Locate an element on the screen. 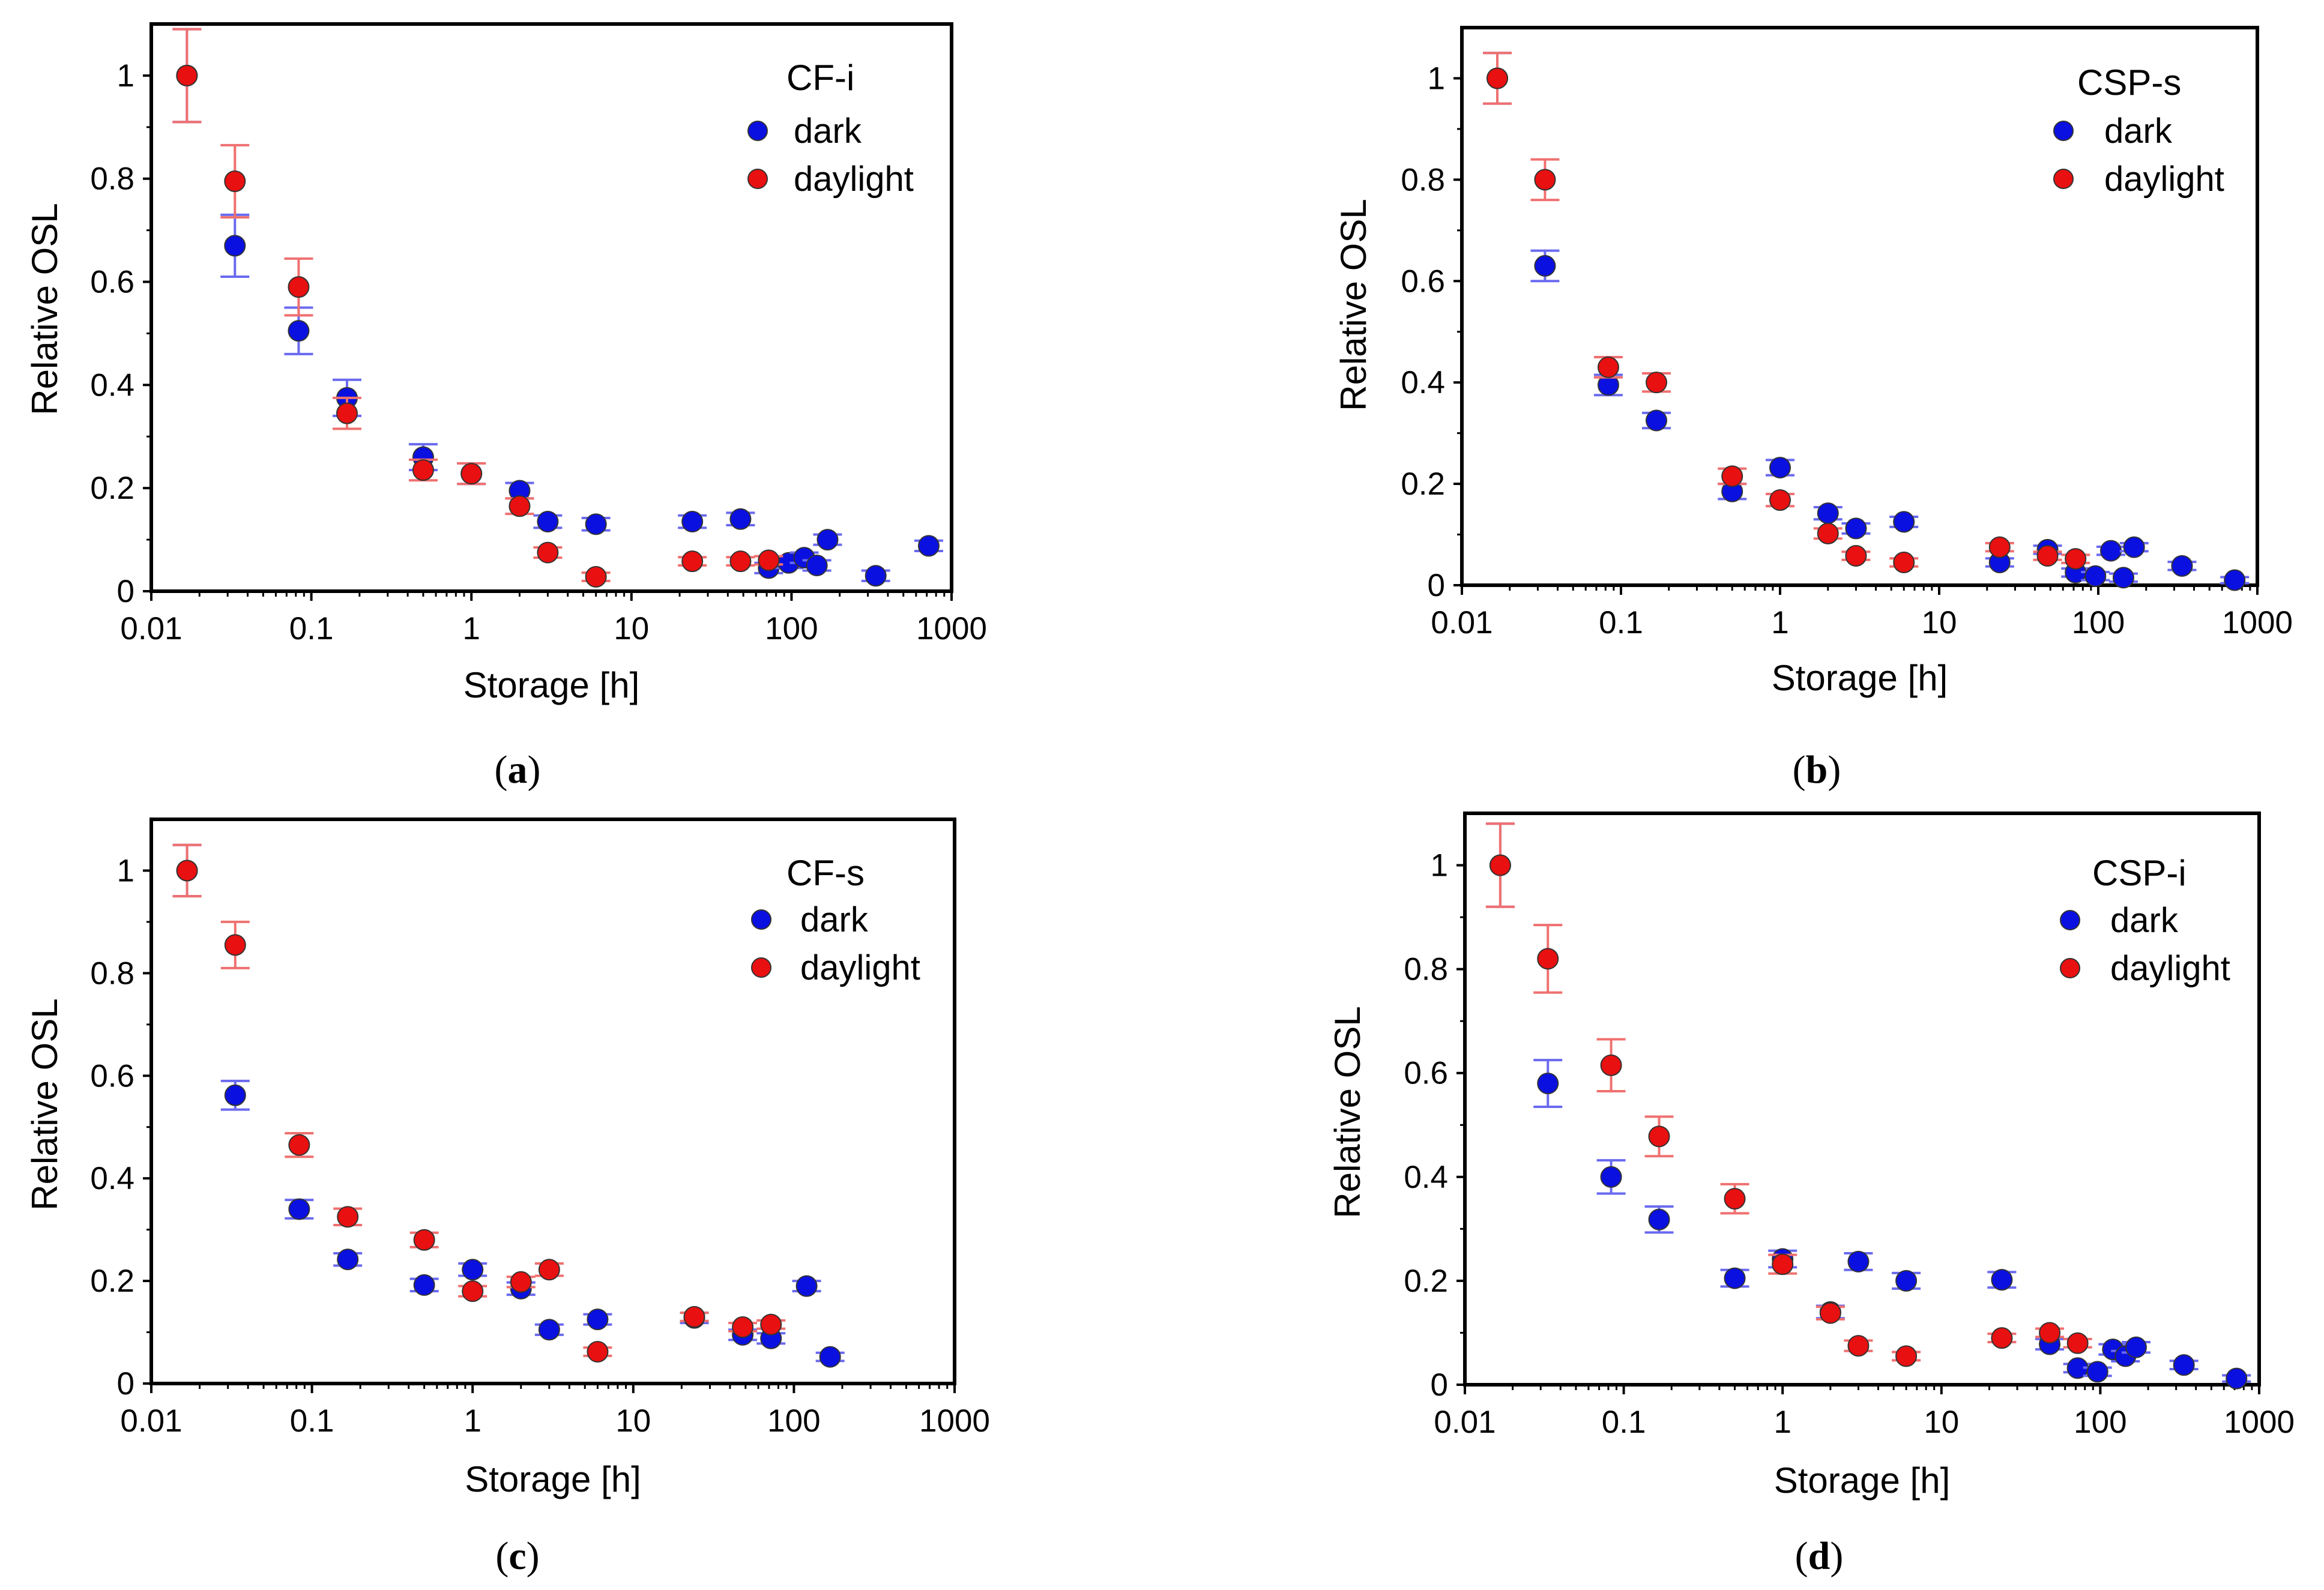 The height and width of the screenshot is (1590, 2324). legend-marker-dark-c is located at coordinates (761, 919).